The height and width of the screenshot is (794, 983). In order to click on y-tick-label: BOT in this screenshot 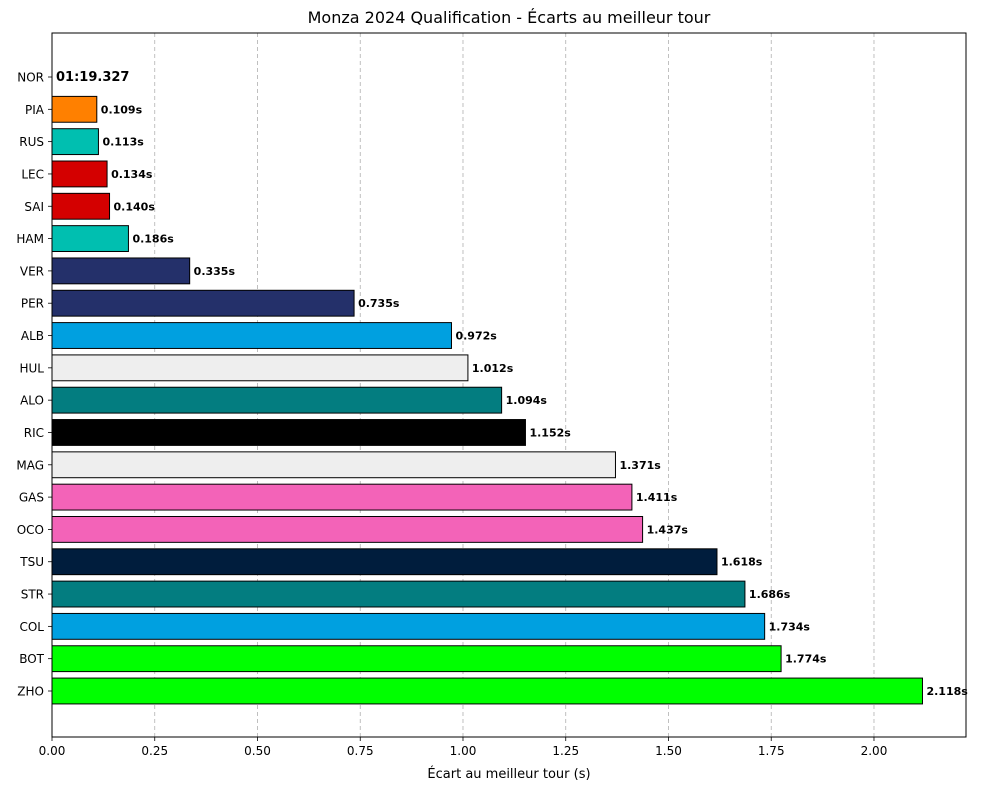, I will do `click(31, 659)`.